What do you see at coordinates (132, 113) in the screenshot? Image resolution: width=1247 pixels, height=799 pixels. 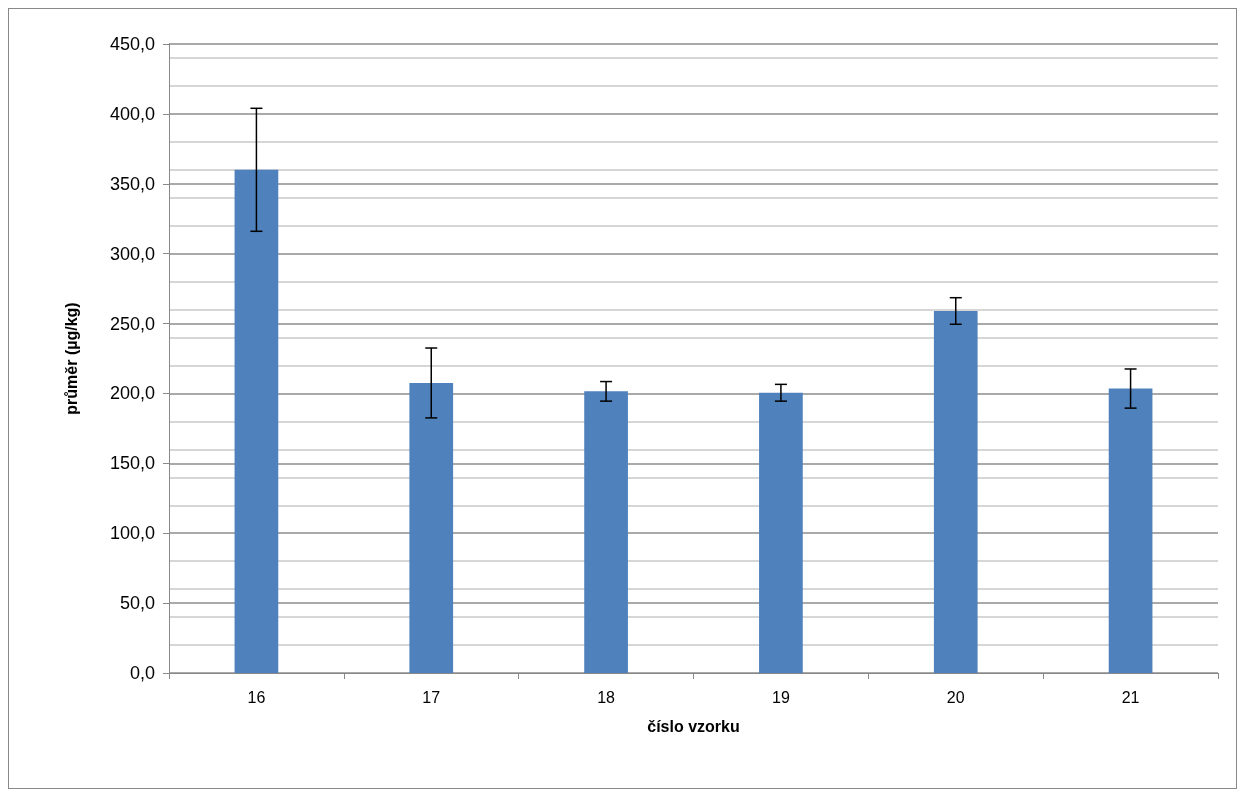 I see `y-tick-label: 400,0` at bounding box center [132, 113].